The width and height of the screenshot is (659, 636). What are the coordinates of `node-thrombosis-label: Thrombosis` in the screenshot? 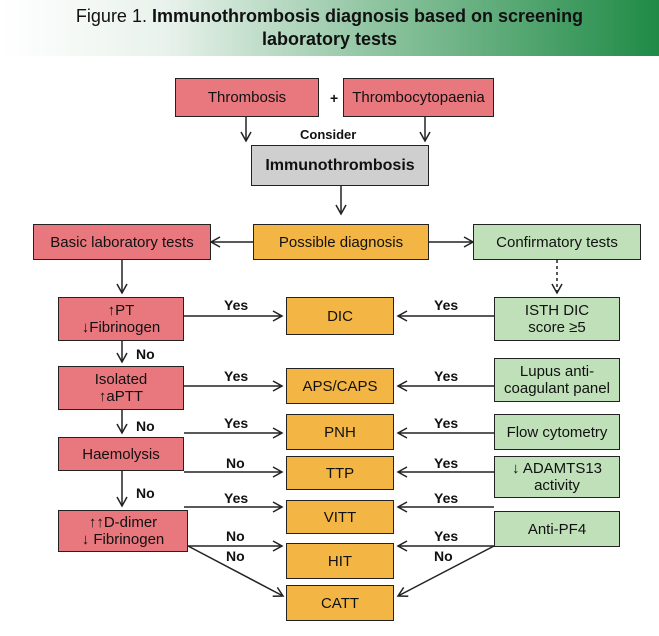 It's located at (247, 97).